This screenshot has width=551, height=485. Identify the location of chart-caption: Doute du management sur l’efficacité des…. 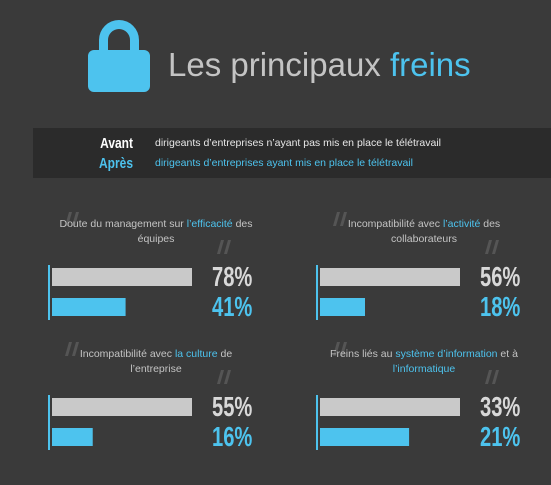
(156, 232).